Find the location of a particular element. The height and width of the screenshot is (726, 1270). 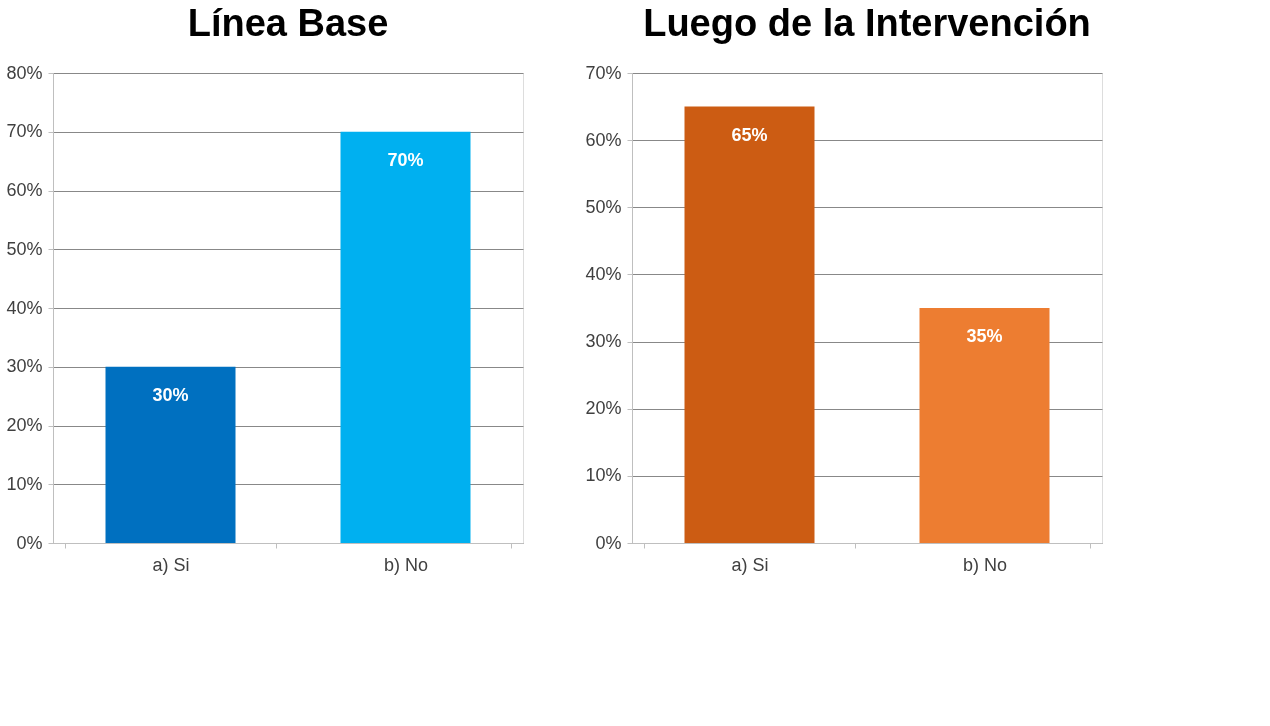

data-label: 70% is located at coordinates (405, 159).